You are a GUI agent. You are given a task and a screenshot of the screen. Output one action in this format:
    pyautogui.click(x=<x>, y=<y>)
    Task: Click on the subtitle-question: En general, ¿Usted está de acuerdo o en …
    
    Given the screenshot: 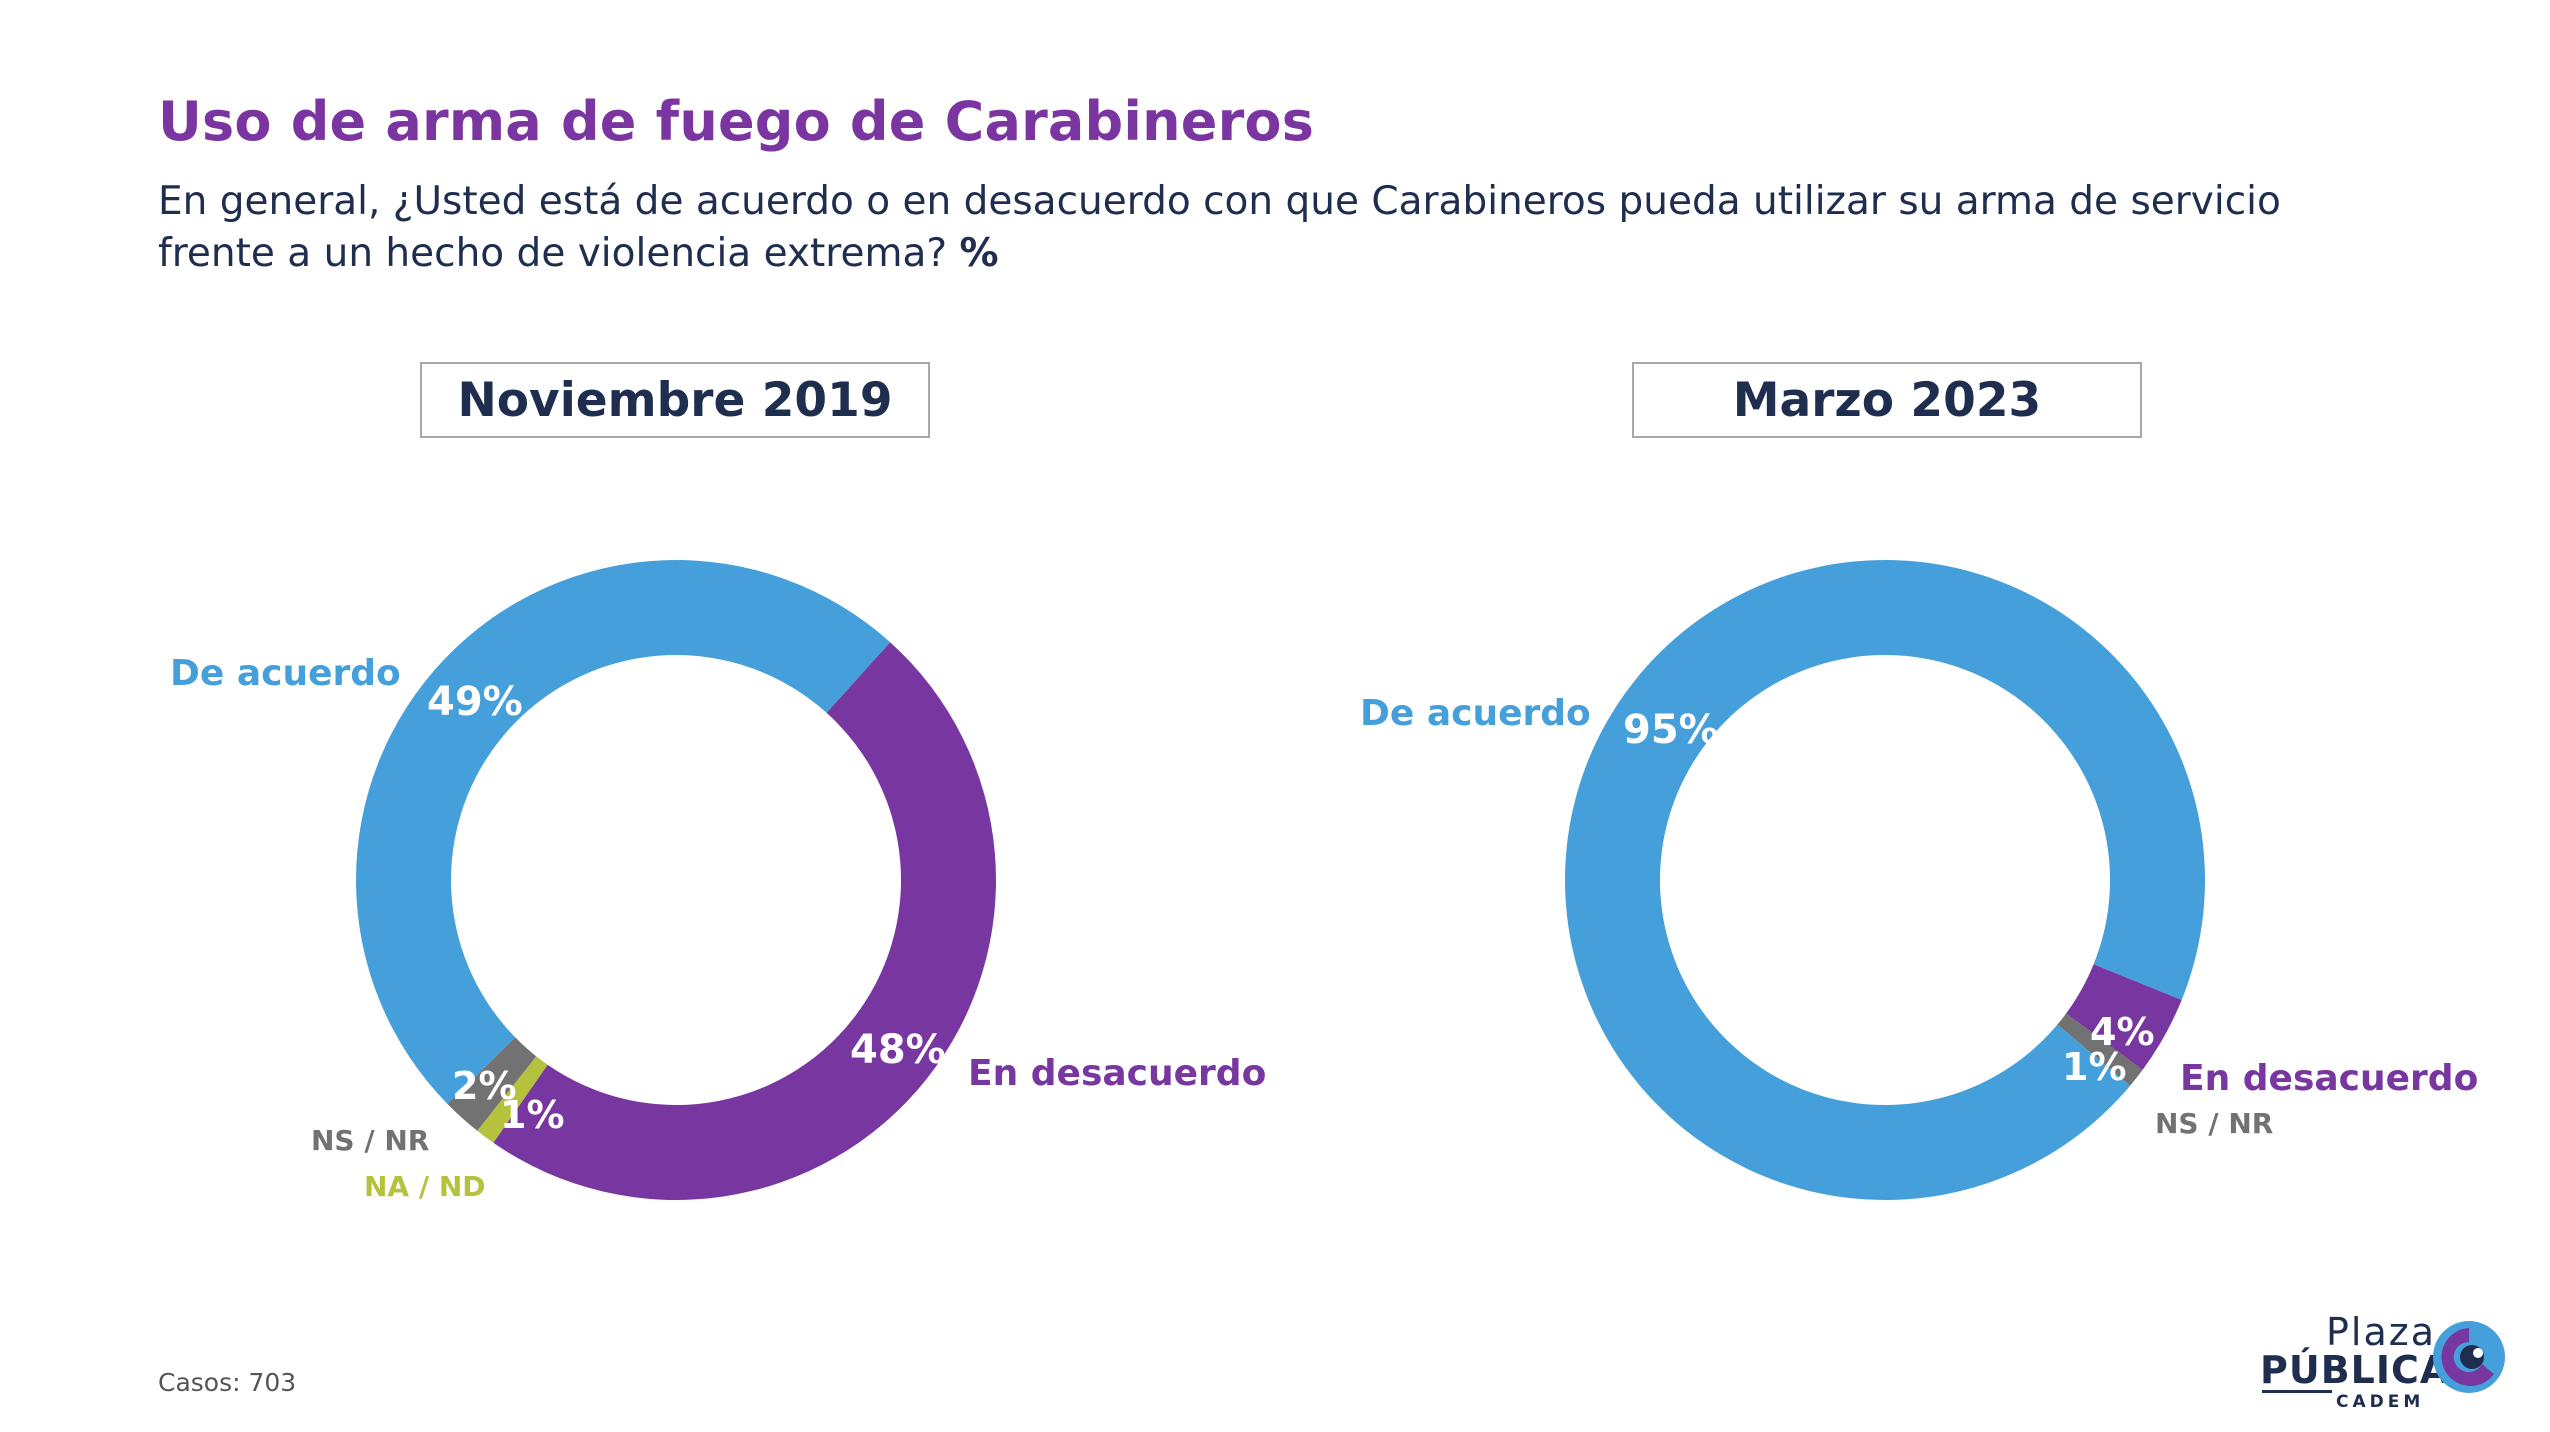 What is the action you would take?
    pyautogui.click(x=1219, y=227)
    